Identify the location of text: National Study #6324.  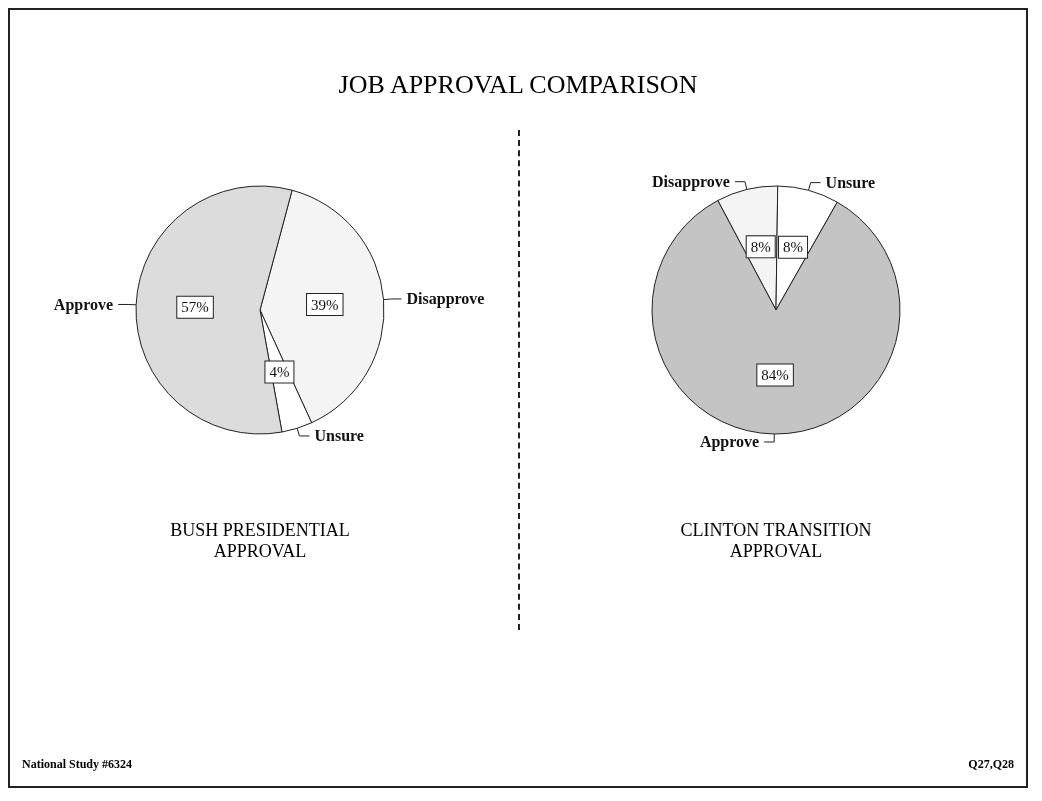
(77, 764).